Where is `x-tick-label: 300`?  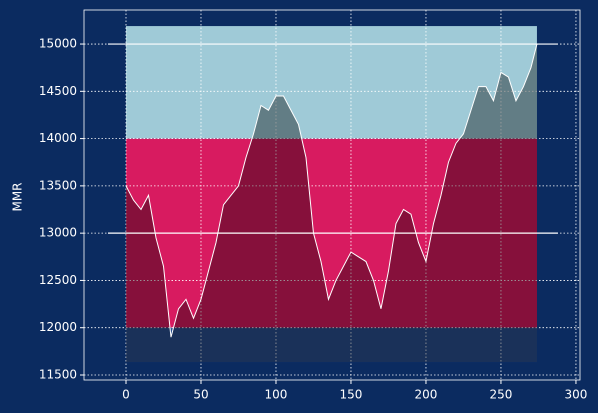 x-tick-label: 300 is located at coordinates (575, 395).